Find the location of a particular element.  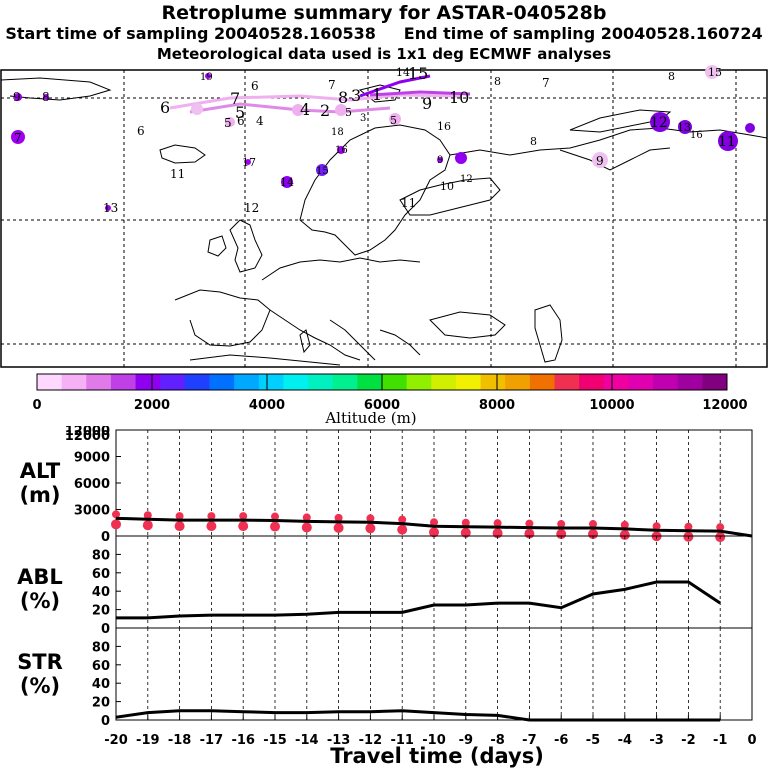

plume-label: 19 is located at coordinates (206, 77).